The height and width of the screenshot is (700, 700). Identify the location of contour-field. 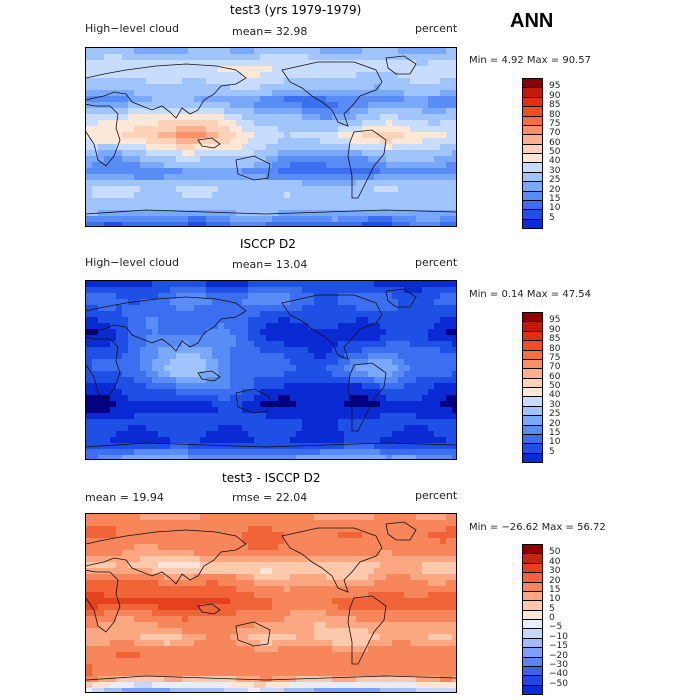
(271, 137).